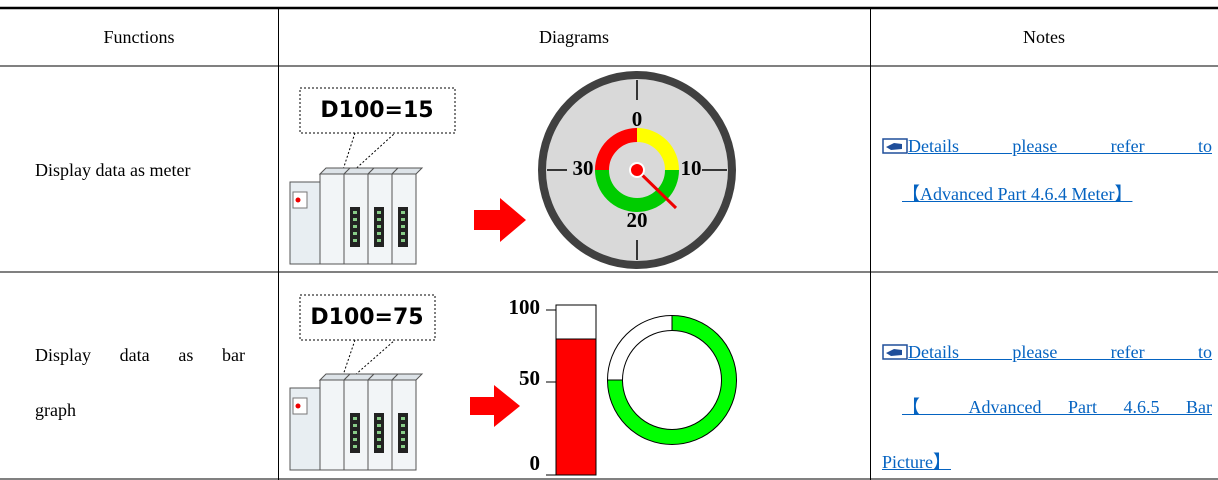 Image resolution: width=1218 pixels, height=480 pixels. I want to click on function-text: Display data as bar, so click(140, 355).